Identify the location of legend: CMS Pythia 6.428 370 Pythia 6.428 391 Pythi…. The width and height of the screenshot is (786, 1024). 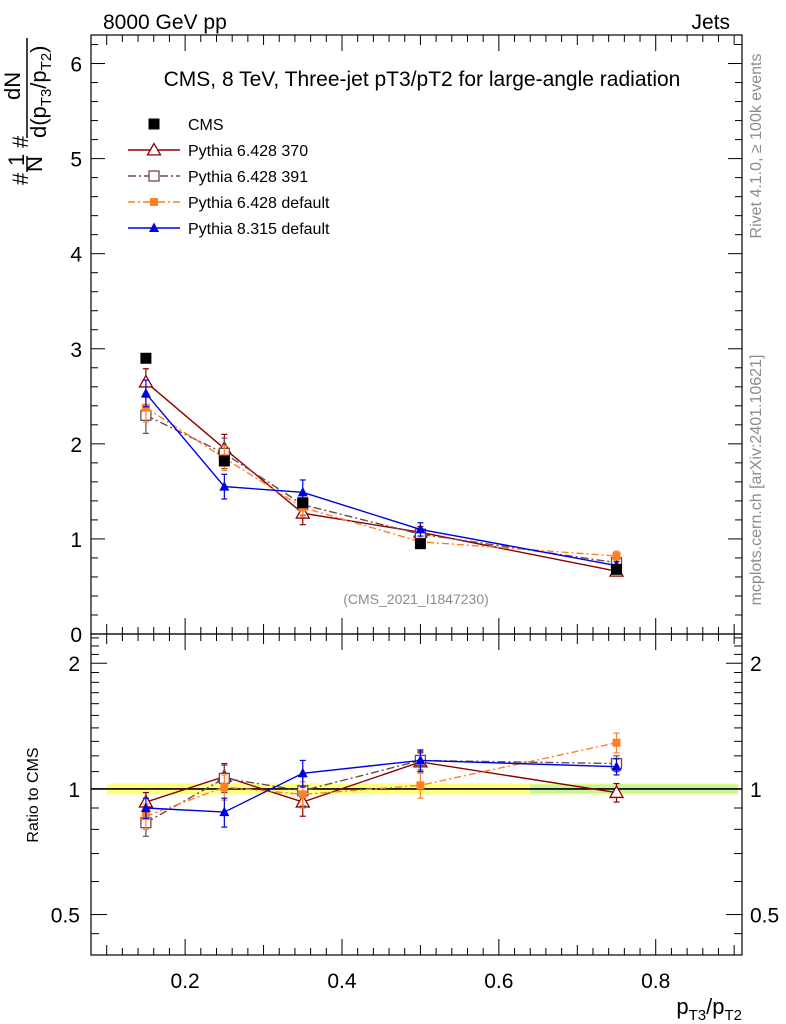
(229, 177).